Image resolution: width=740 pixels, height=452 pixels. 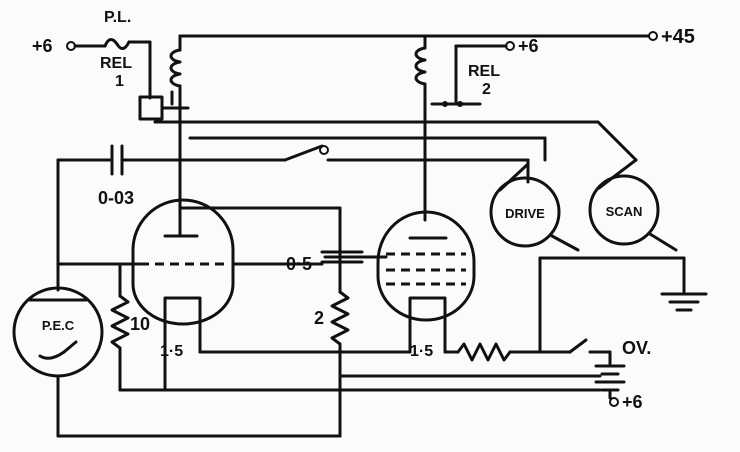 I want to click on r10-label: 10, so click(x=140, y=324).